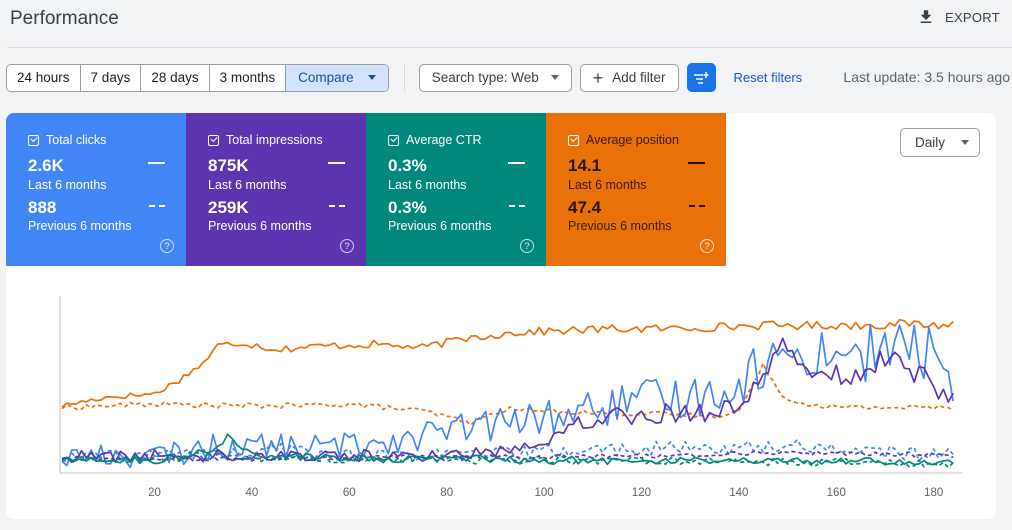 The image size is (1012, 530). I want to click on x-tick-label: 140, so click(738, 493).